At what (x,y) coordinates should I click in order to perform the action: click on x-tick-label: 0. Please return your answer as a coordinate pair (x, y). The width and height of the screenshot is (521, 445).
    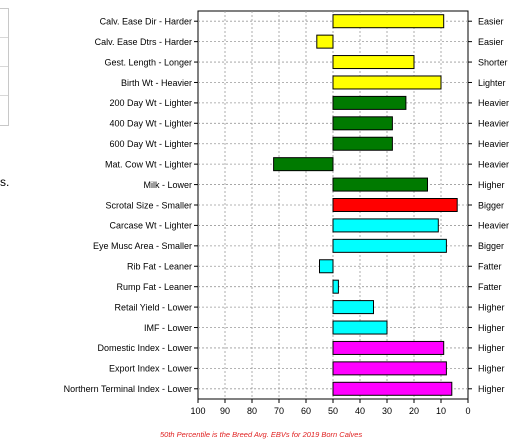
    Looking at the image, I should click on (467, 411).